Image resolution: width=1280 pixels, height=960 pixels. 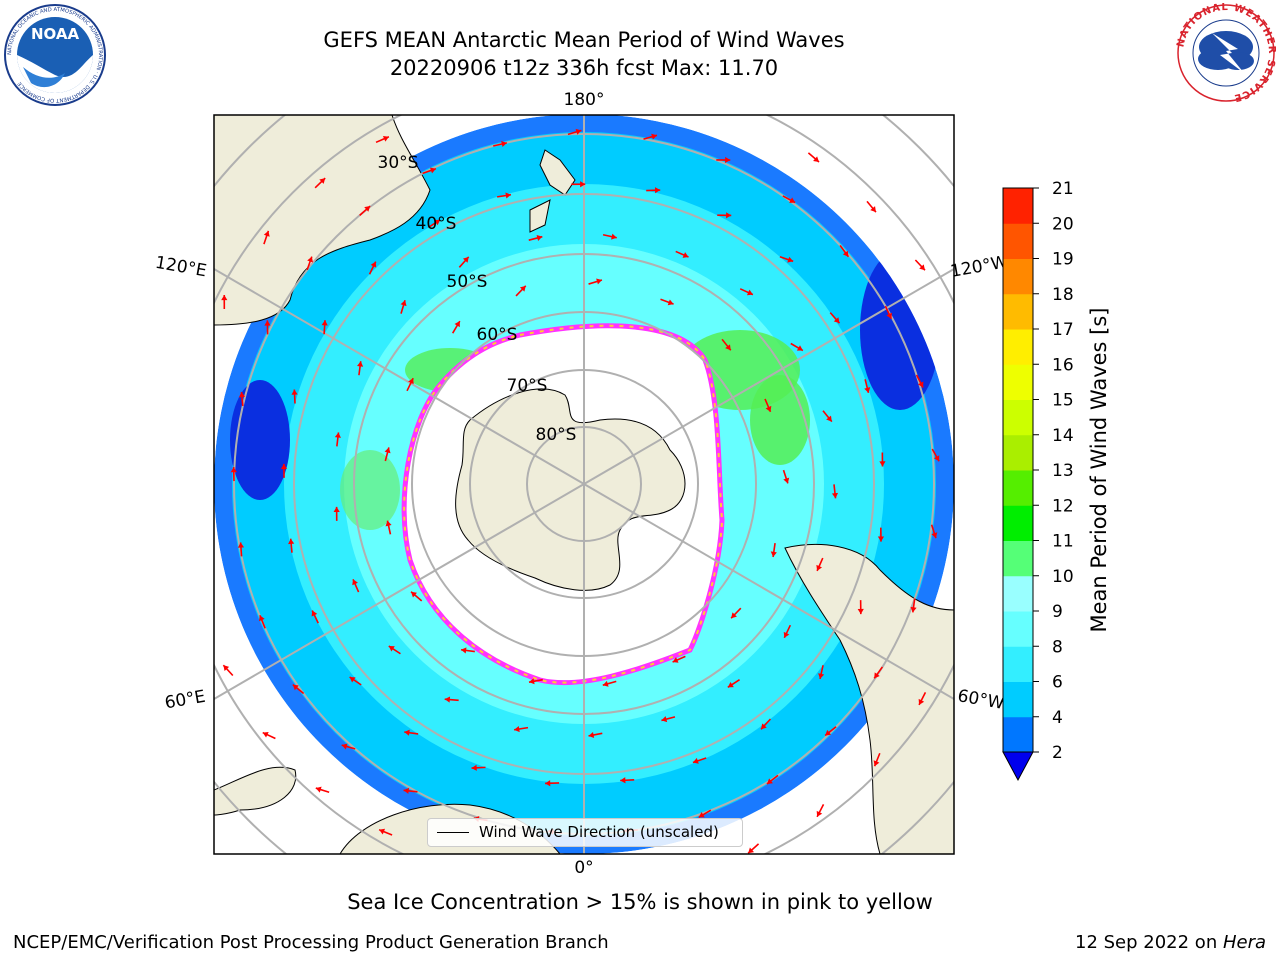 I want to click on footer-date: 12 Sep 2022 on Hera, so click(x=1170, y=942).